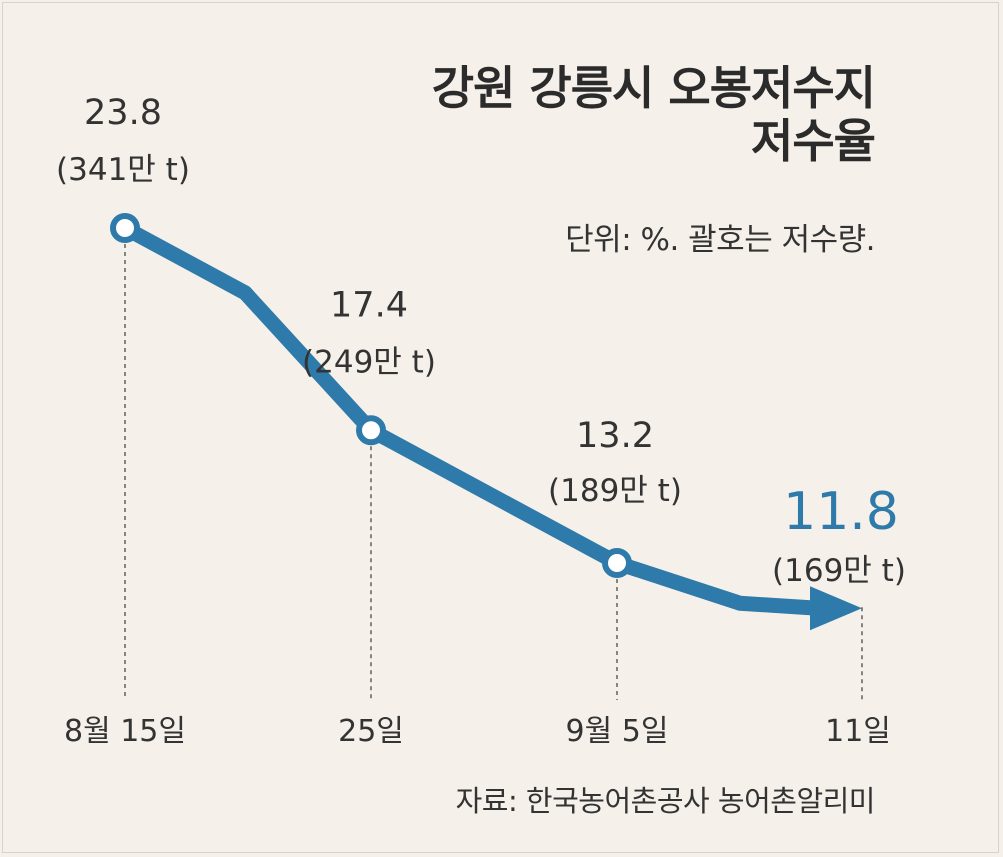  What do you see at coordinates (615, 491) in the screenshot?
I see `volume-label-2: (189만 t)` at bounding box center [615, 491].